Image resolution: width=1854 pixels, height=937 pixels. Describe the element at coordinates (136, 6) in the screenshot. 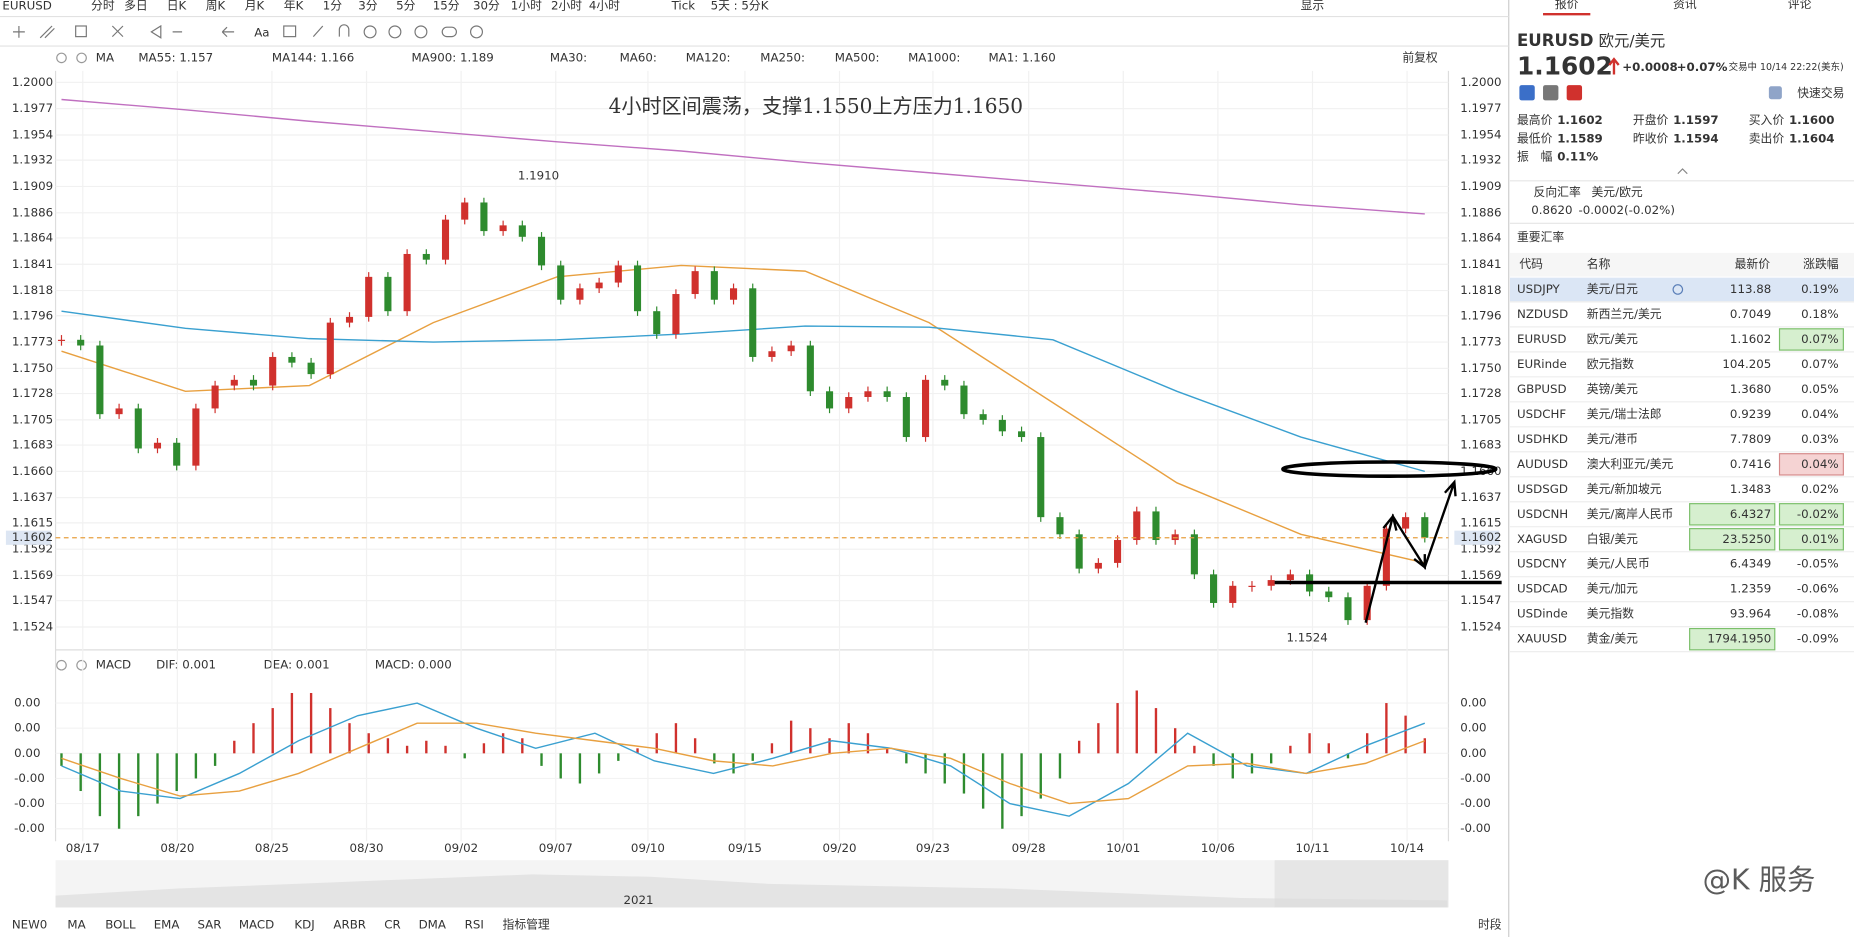

I see `toolbar-item: 多日` at that location.